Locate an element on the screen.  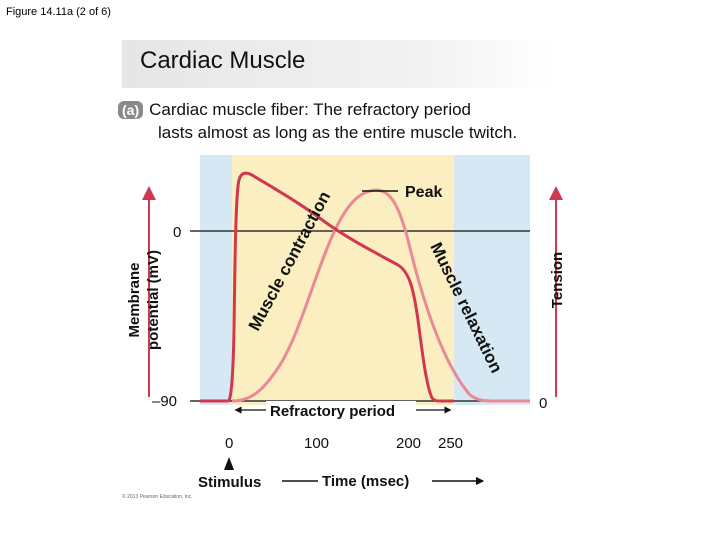
copyright-notice: © 2013 Pearson Education, Inc. is located at coordinates (157, 497).